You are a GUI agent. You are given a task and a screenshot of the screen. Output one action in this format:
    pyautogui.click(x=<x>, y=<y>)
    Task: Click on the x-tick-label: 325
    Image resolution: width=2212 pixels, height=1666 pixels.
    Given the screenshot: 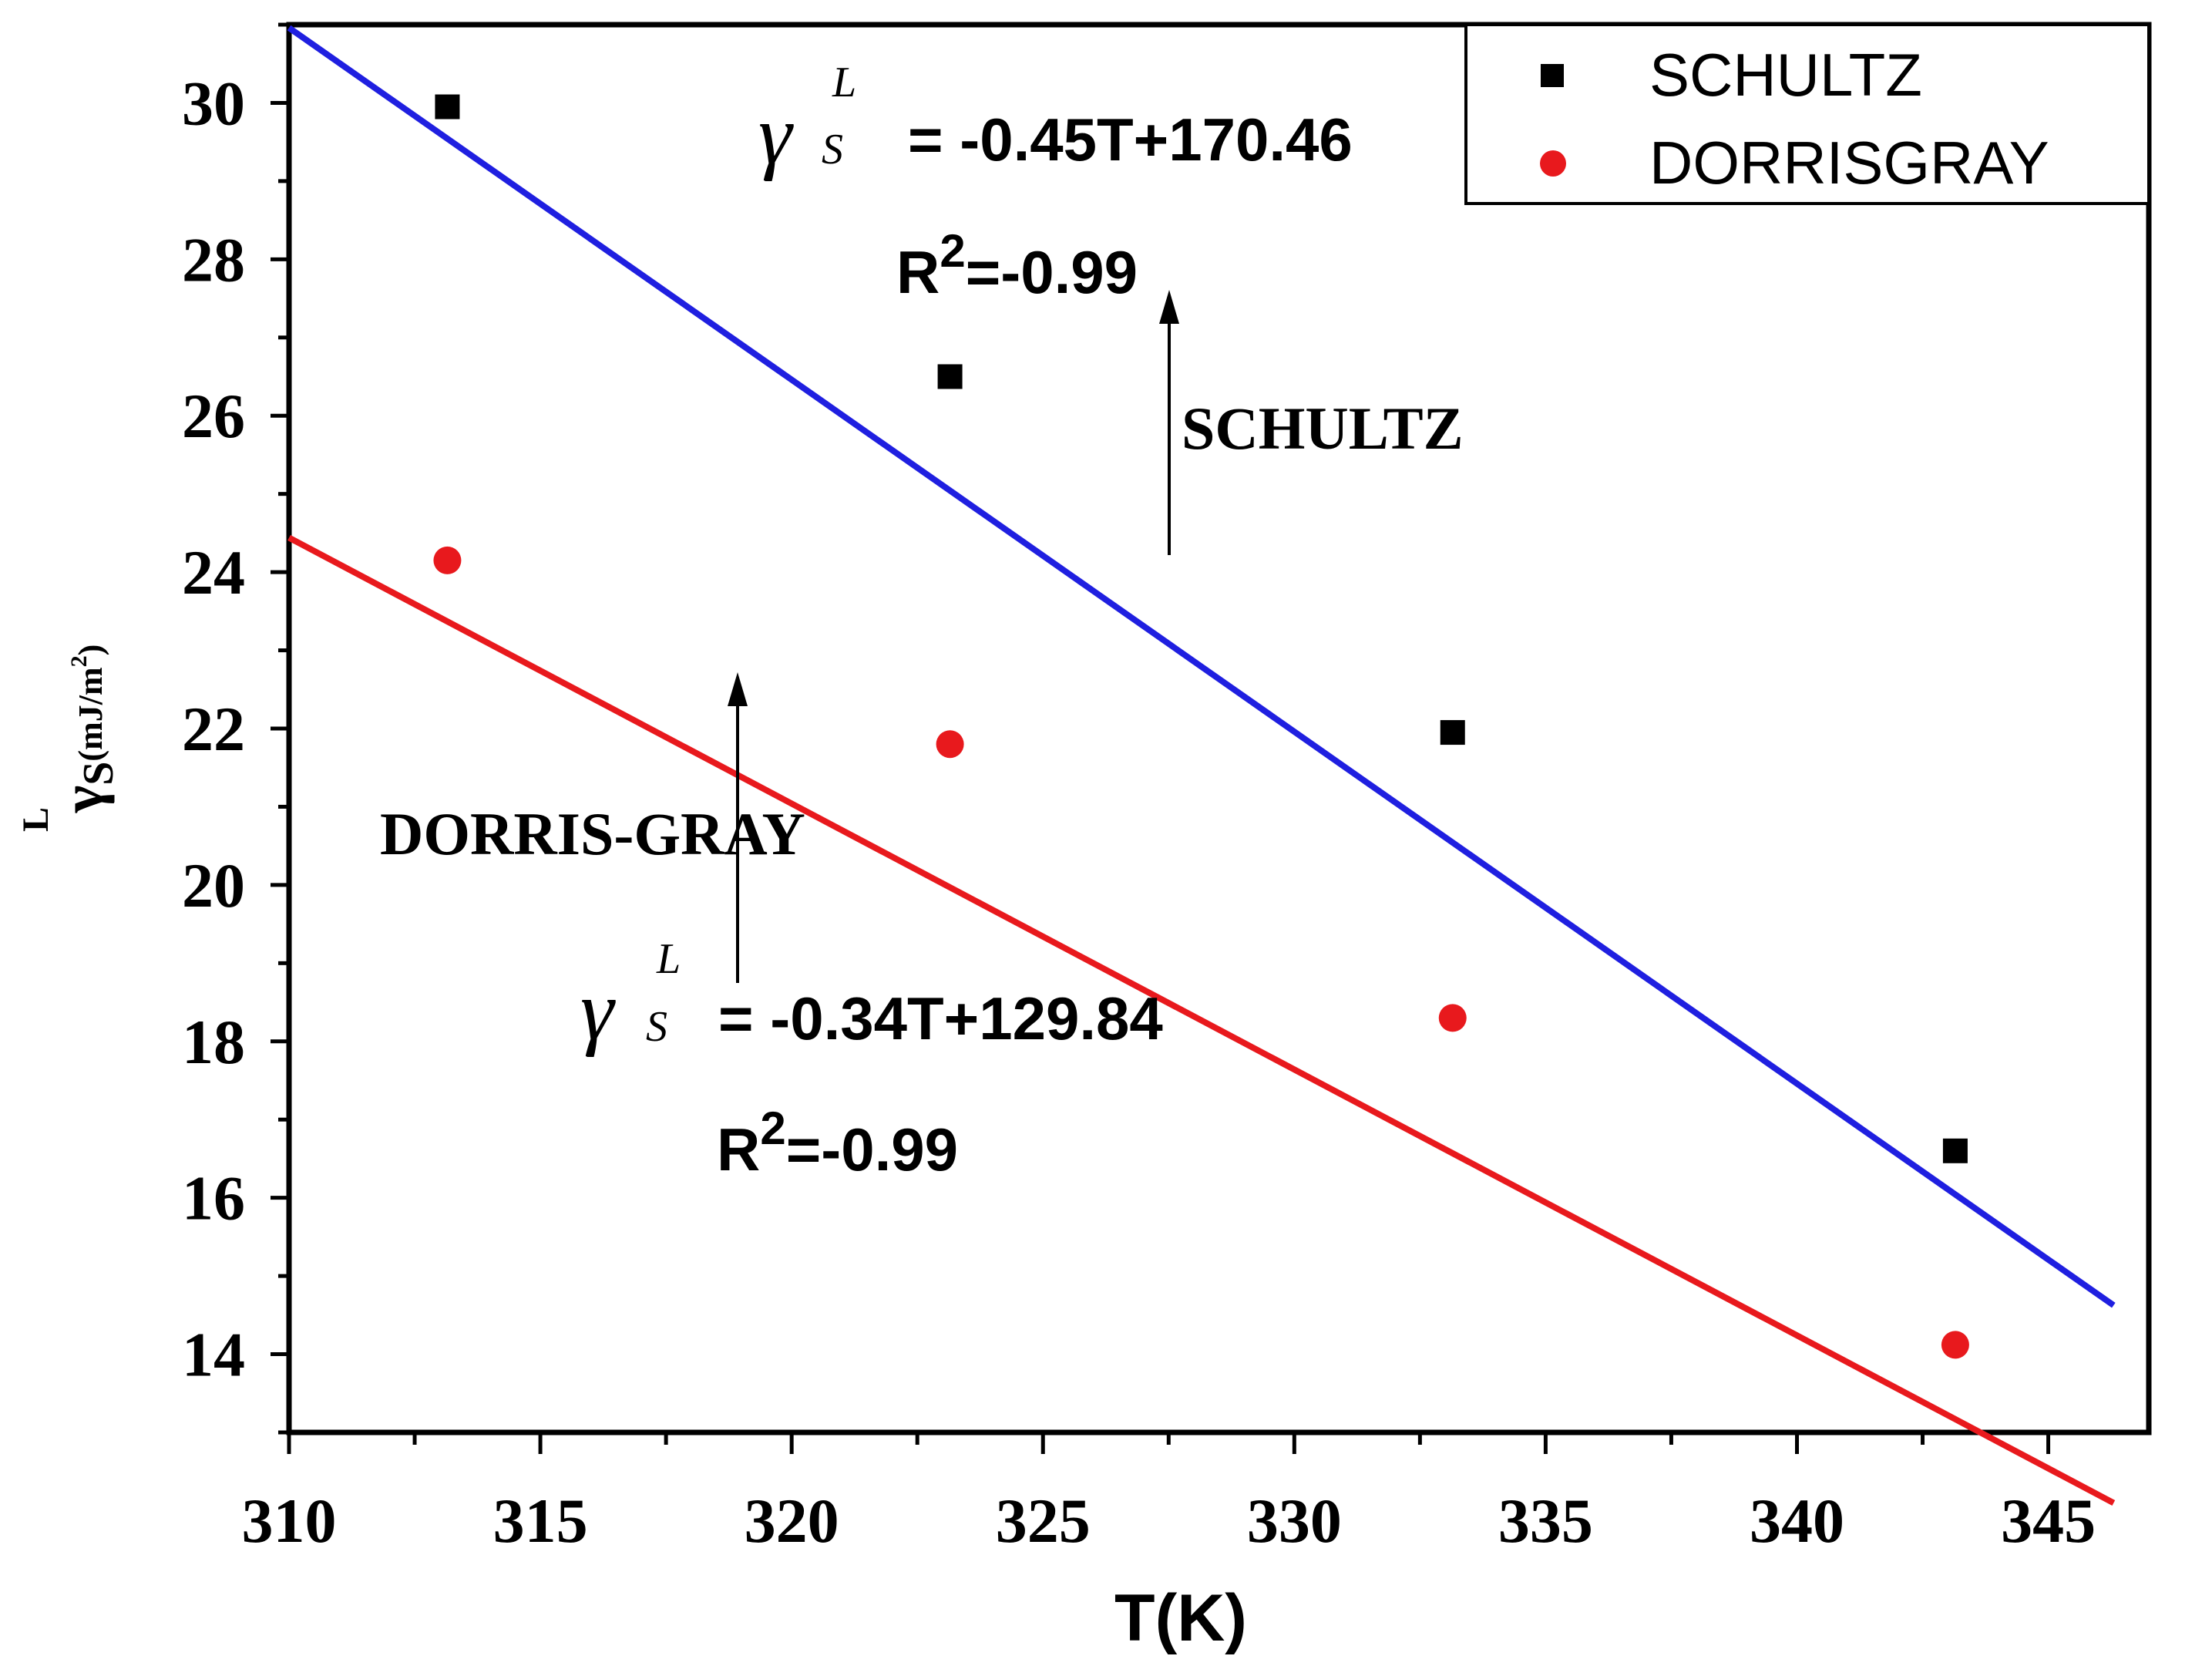 What is the action you would take?
    pyautogui.click(x=1043, y=1521)
    